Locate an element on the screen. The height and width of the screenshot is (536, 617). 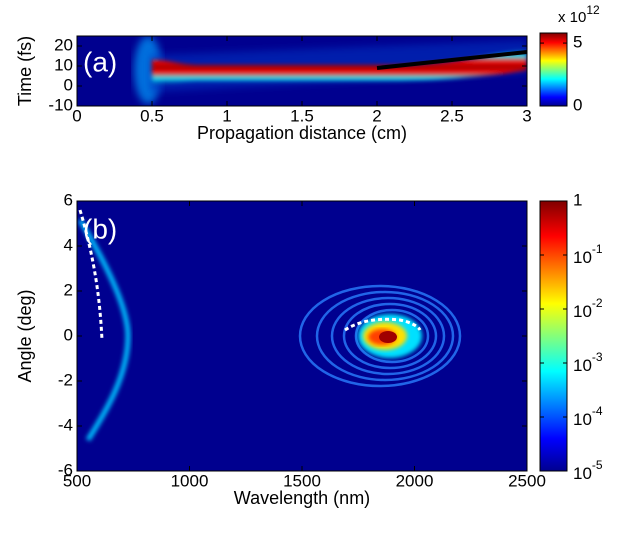
x-tick-label: 1000 is located at coordinates (190, 480).